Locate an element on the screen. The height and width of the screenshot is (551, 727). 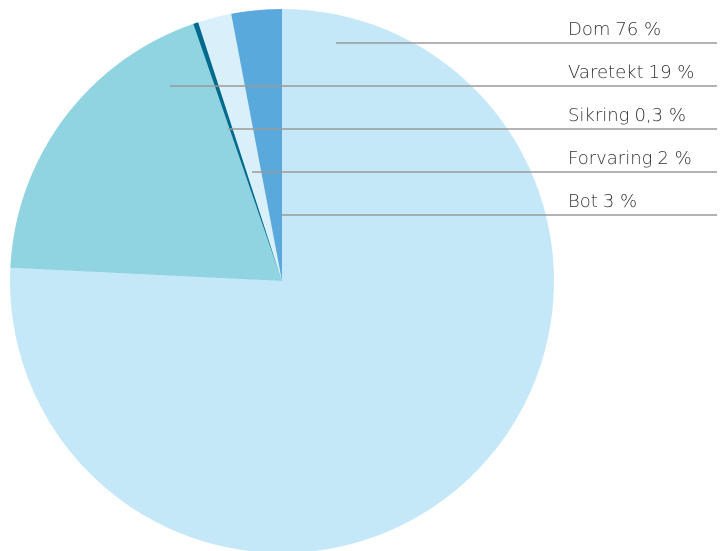
slice-label: Forvaring 2 % is located at coordinates (630, 158).